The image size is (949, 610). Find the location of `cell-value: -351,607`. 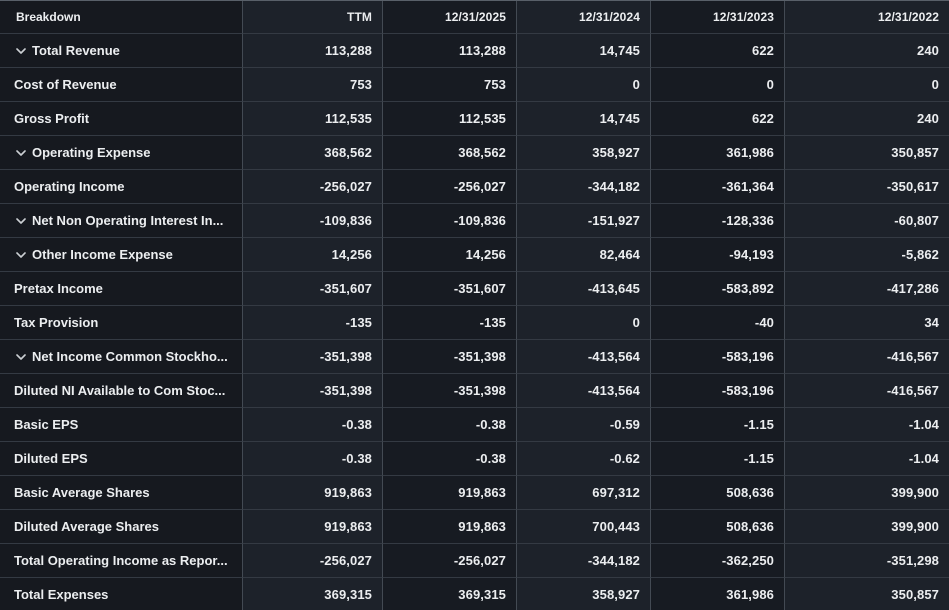

cell-value: -351,607 is located at coordinates (313, 289).